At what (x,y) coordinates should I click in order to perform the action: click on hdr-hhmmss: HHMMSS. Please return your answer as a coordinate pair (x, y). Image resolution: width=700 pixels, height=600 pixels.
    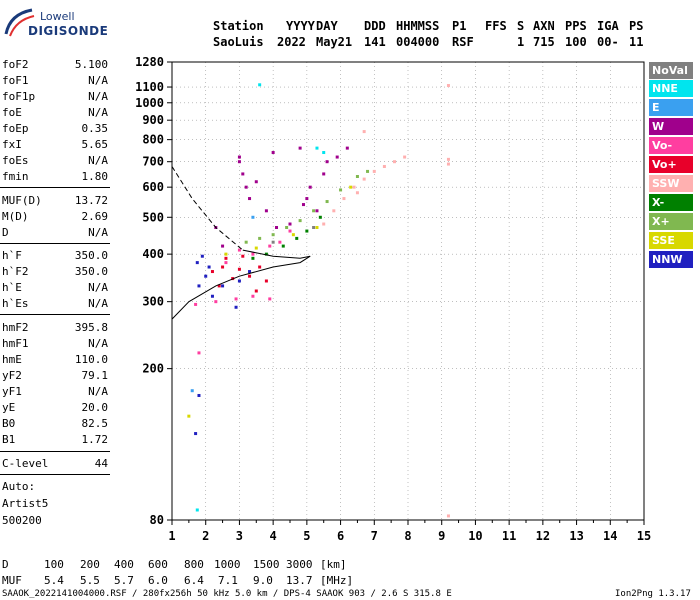
    Looking at the image, I should click on (418, 26).